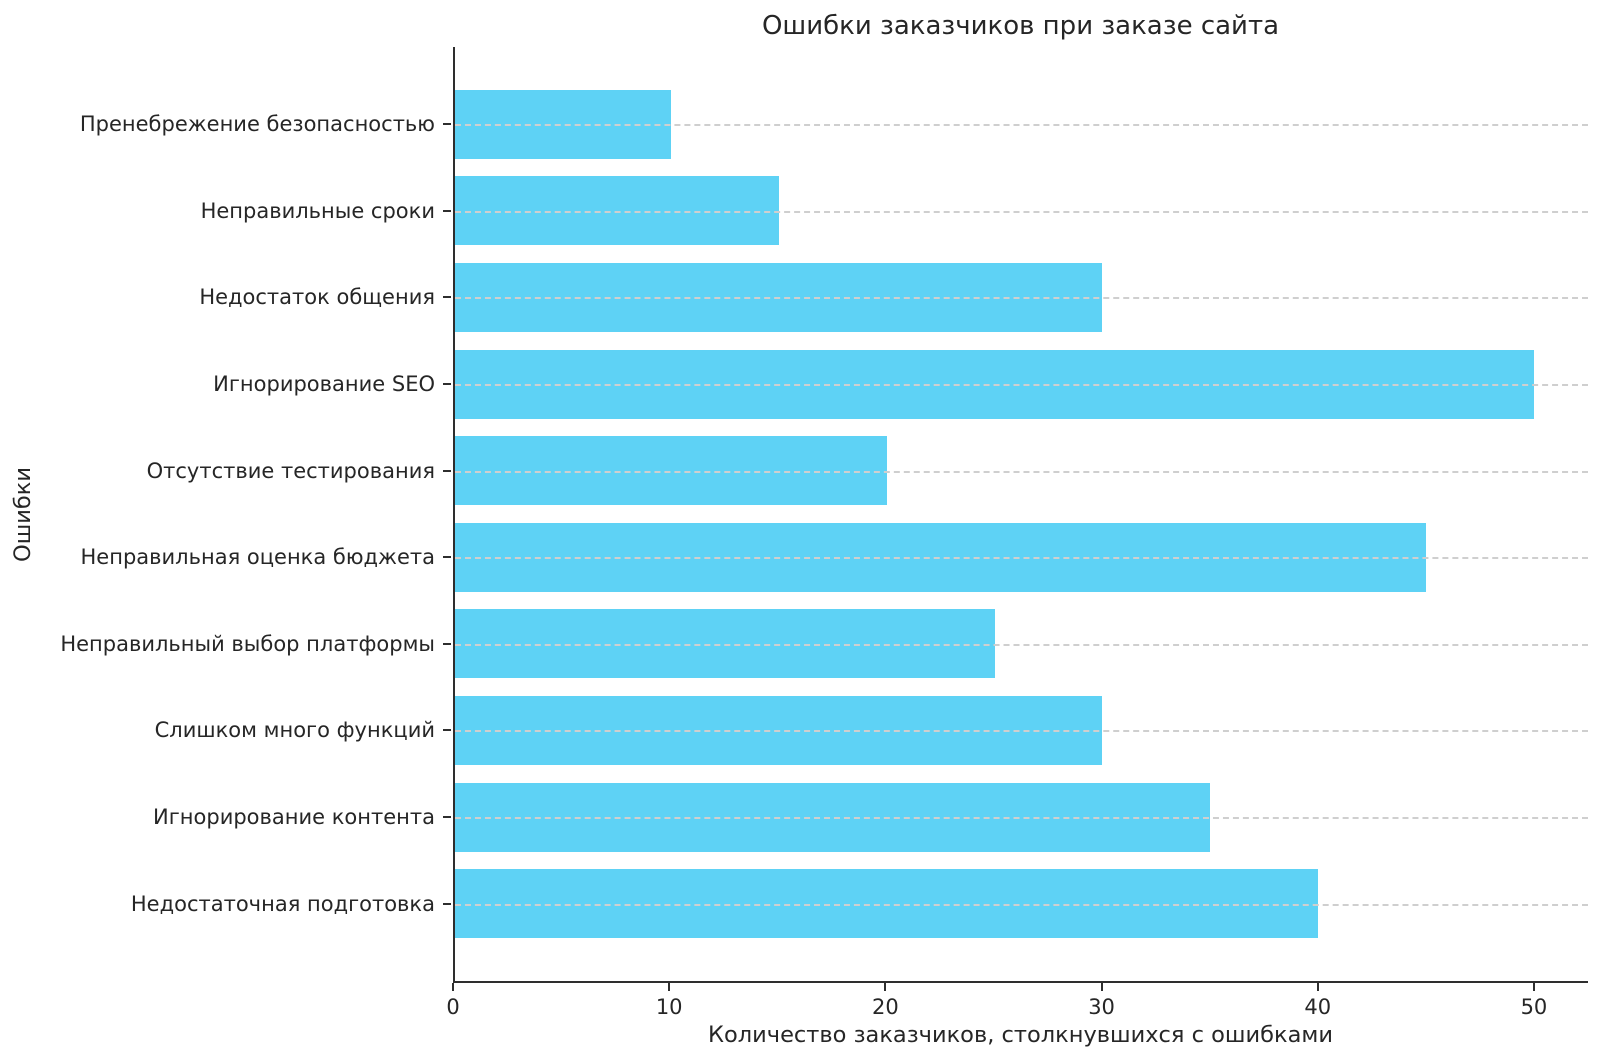  Describe the element at coordinates (669, 1007) in the screenshot. I see `x-tick-label: 10` at that location.